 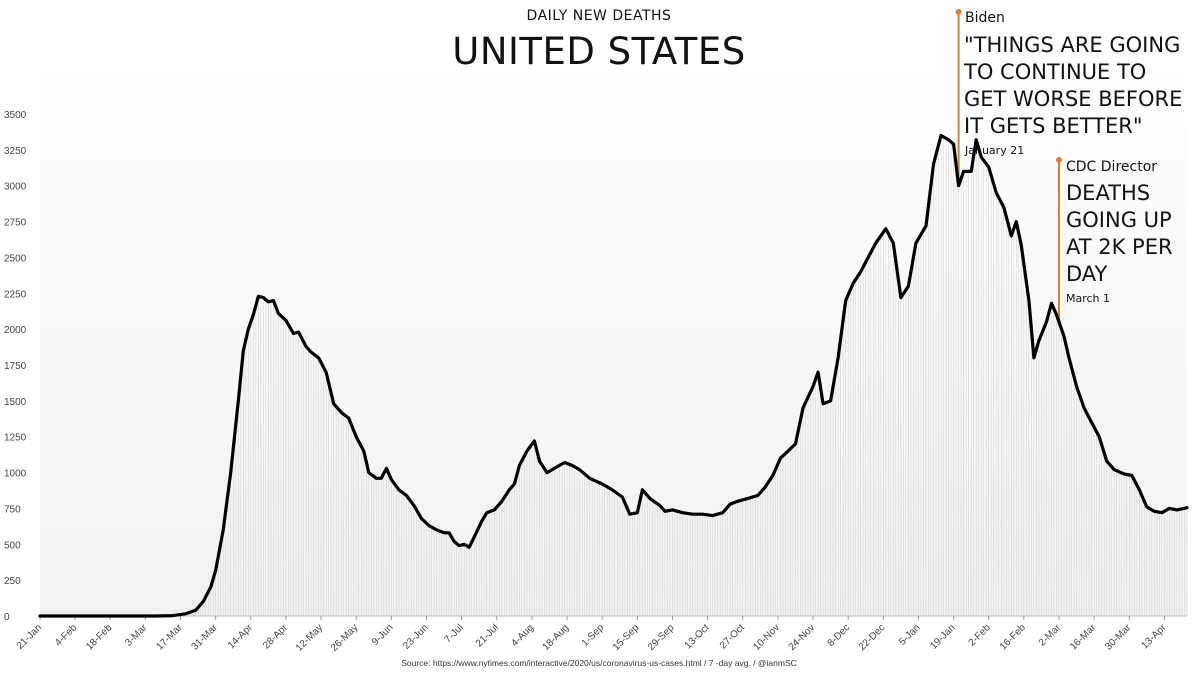 What do you see at coordinates (1119, 220) in the screenshot?
I see `annotation-cdc-quote-line: GOING UP` at bounding box center [1119, 220].